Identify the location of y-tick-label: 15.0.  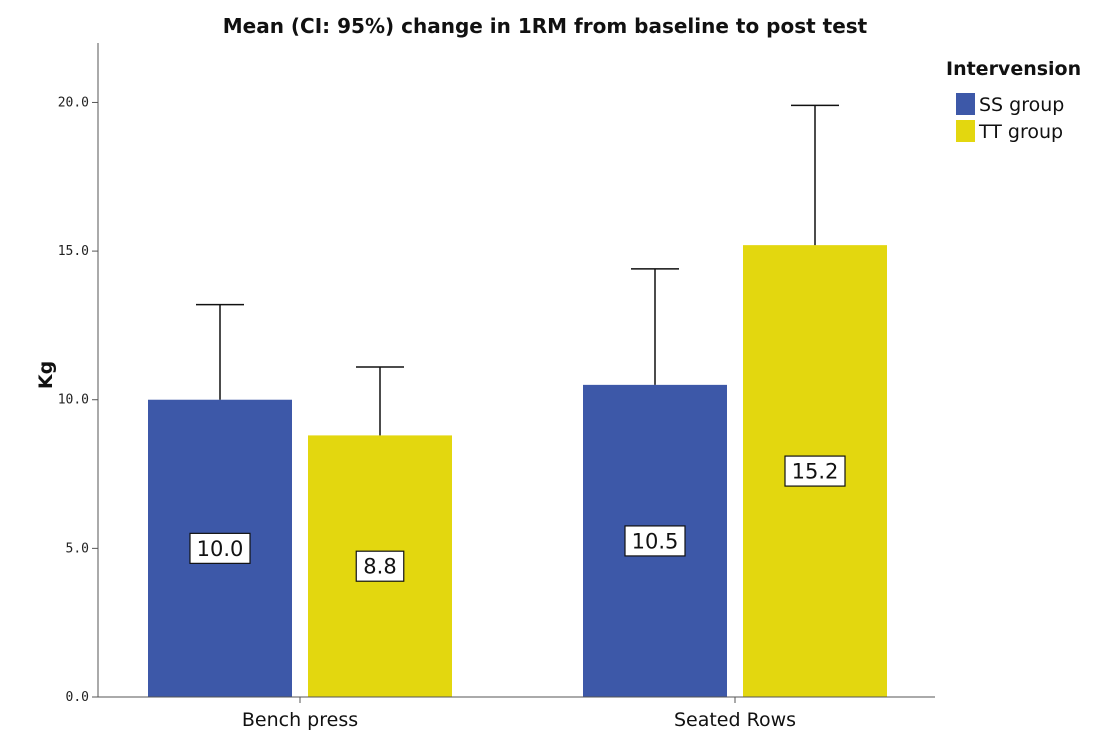
(73, 251).